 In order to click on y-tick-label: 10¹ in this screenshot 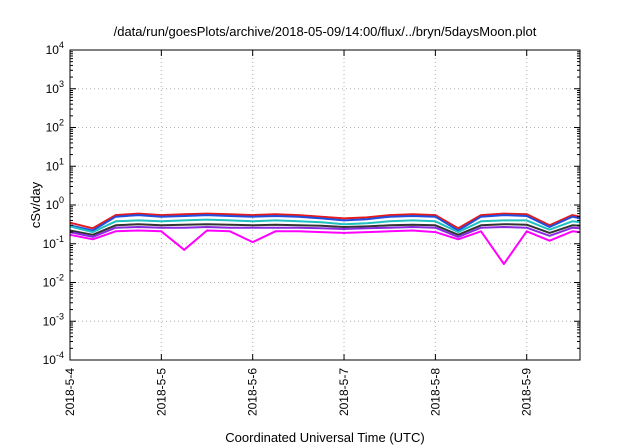, I will do `click(55, 164)`.